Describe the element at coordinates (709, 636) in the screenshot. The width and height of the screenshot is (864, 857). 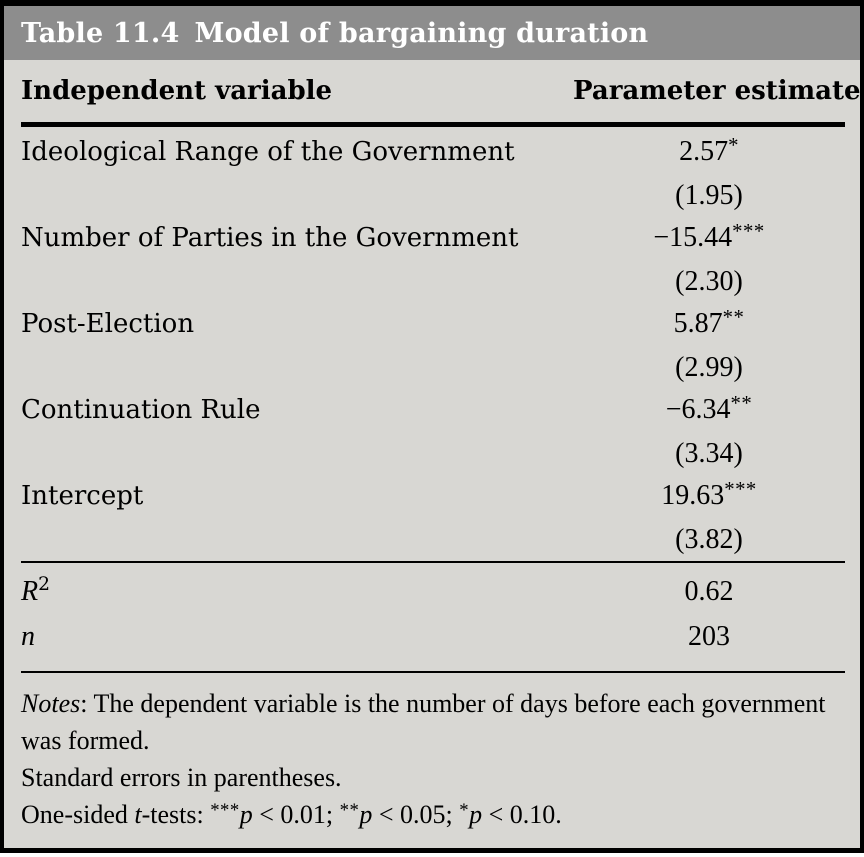
I see `stat-value: 203` at that location.